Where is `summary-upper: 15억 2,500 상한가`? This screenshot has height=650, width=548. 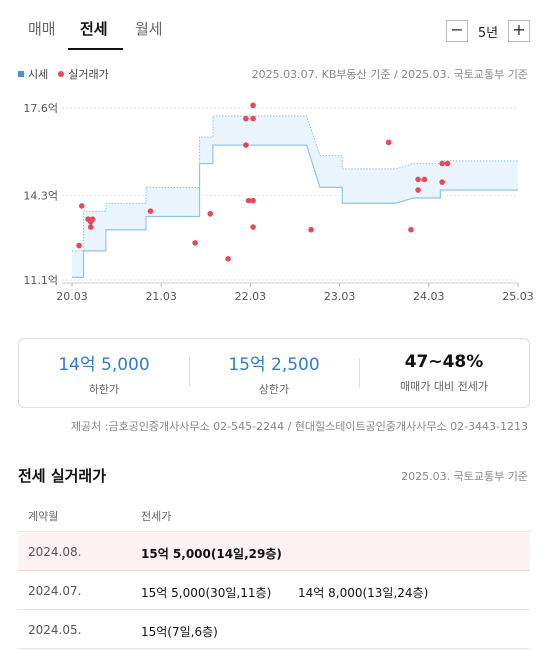
summary-upper: 15억 2,500 상한가 is located at coordinates (274, 373).